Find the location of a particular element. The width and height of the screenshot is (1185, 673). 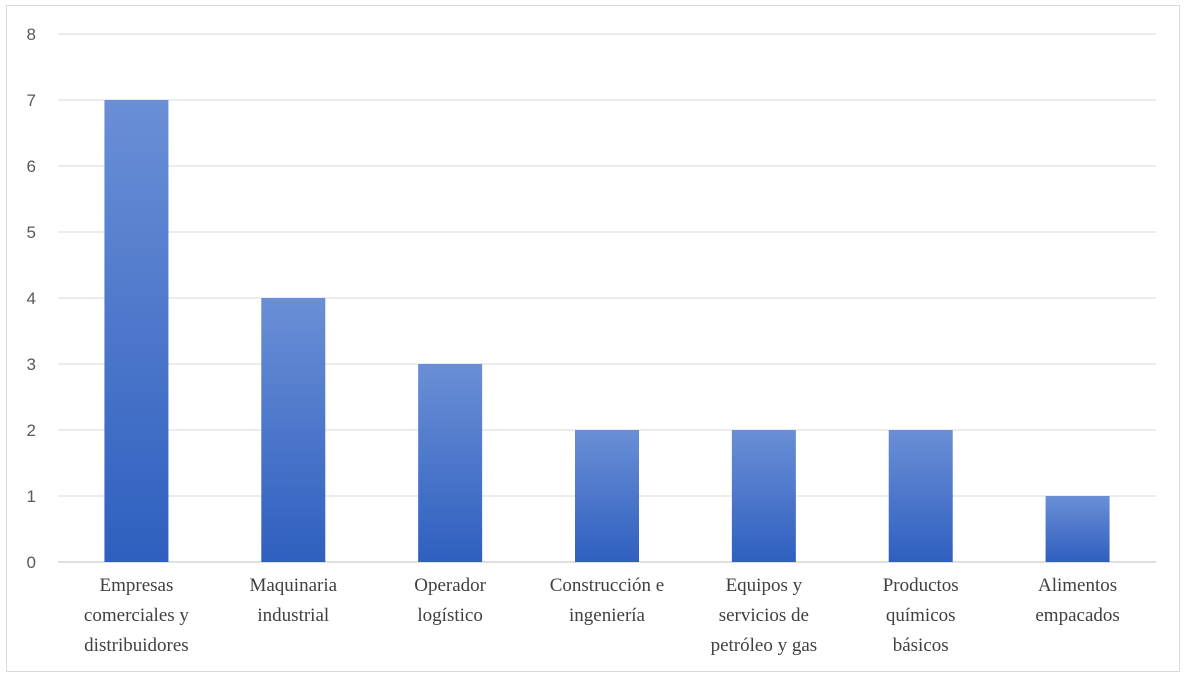

x-tick-label-line: químicos is located at coordinates (921, 615).